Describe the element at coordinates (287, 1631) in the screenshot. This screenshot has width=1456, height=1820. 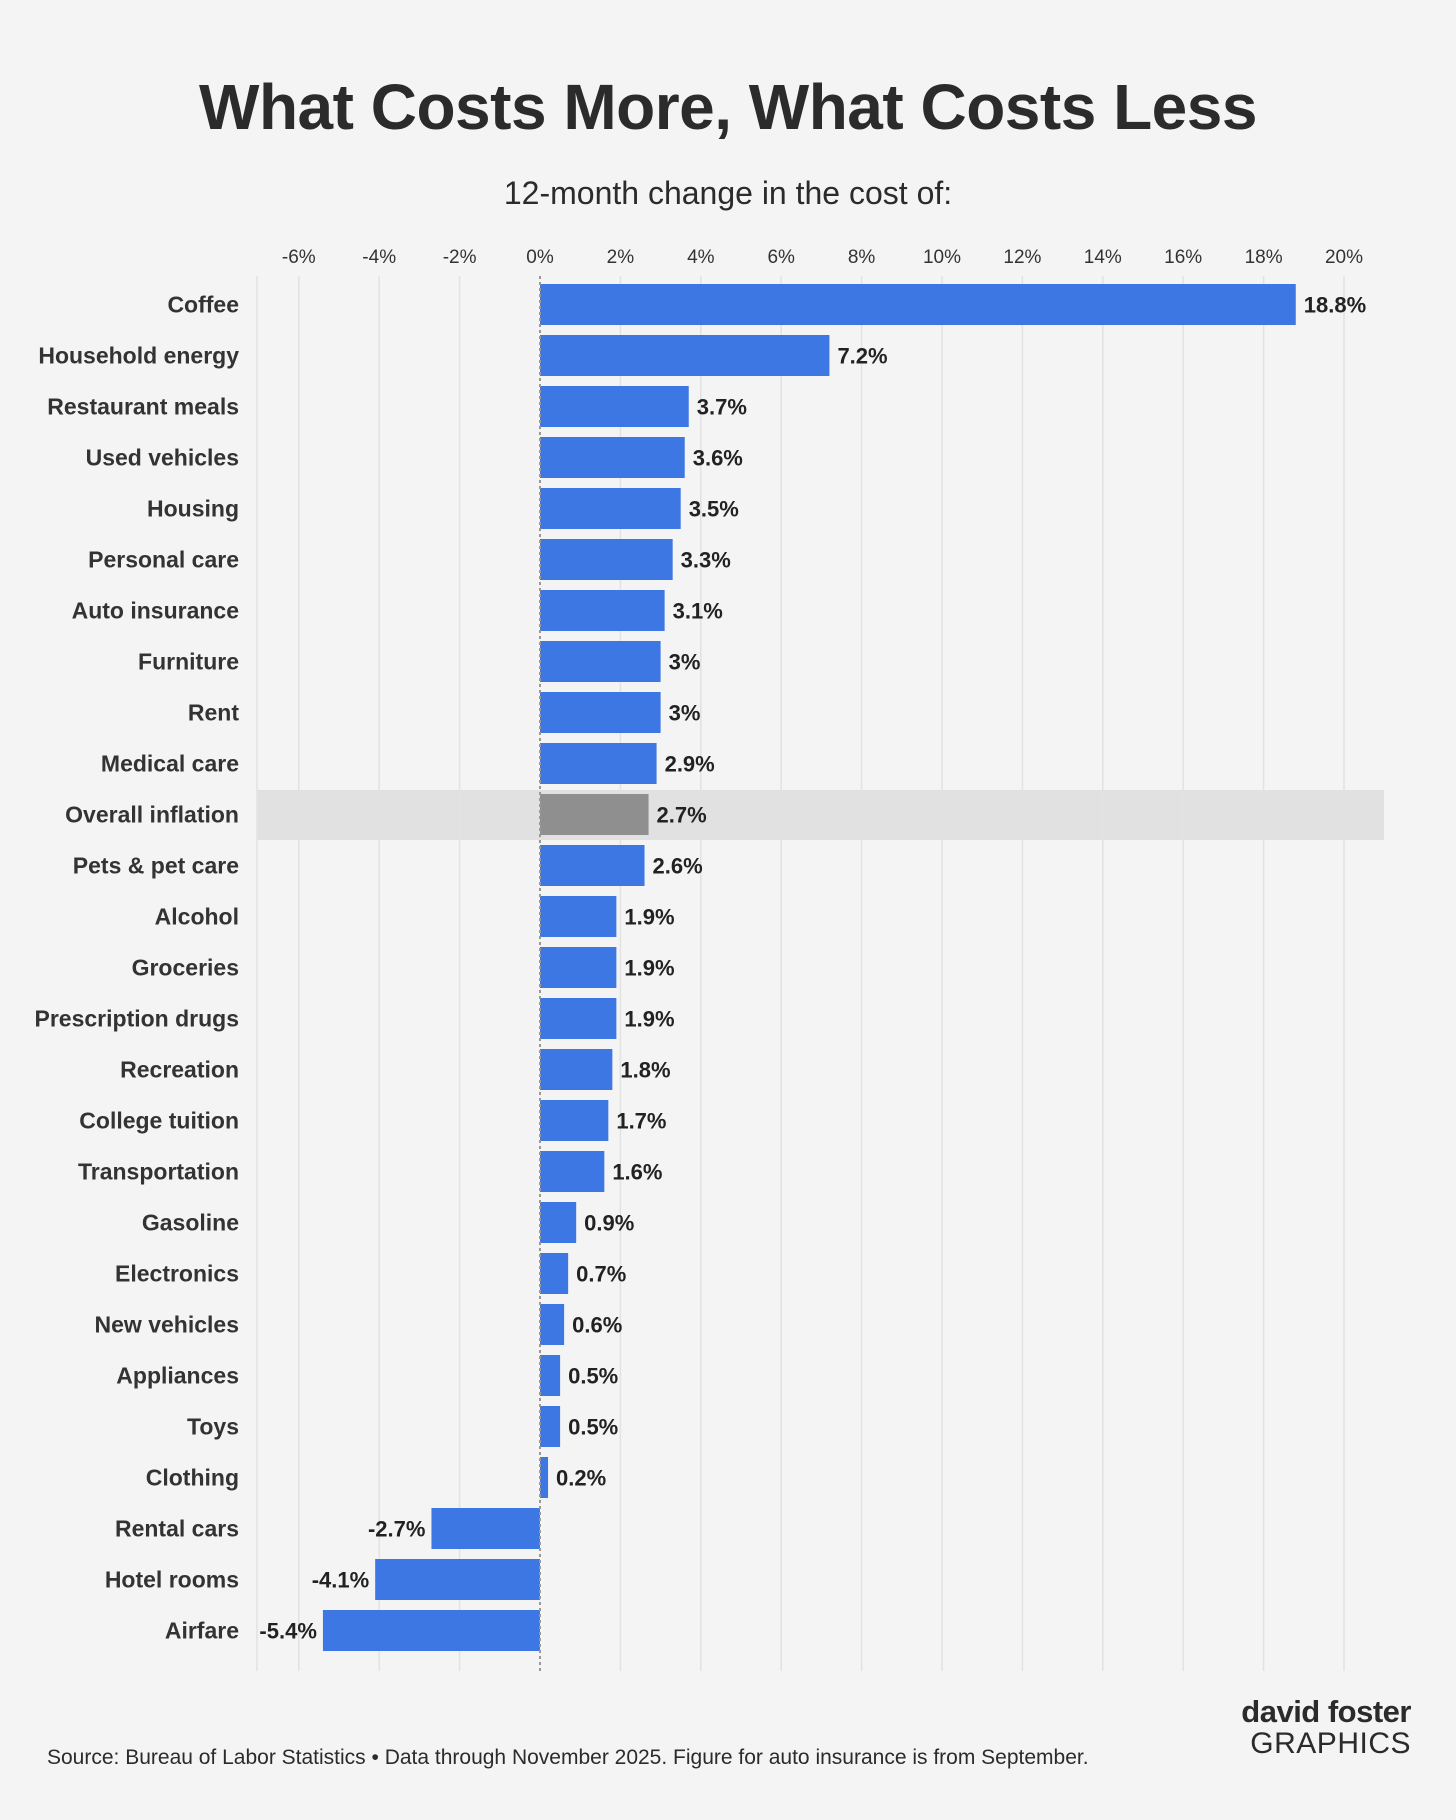
I see `value-label: -5.4%` at that location.